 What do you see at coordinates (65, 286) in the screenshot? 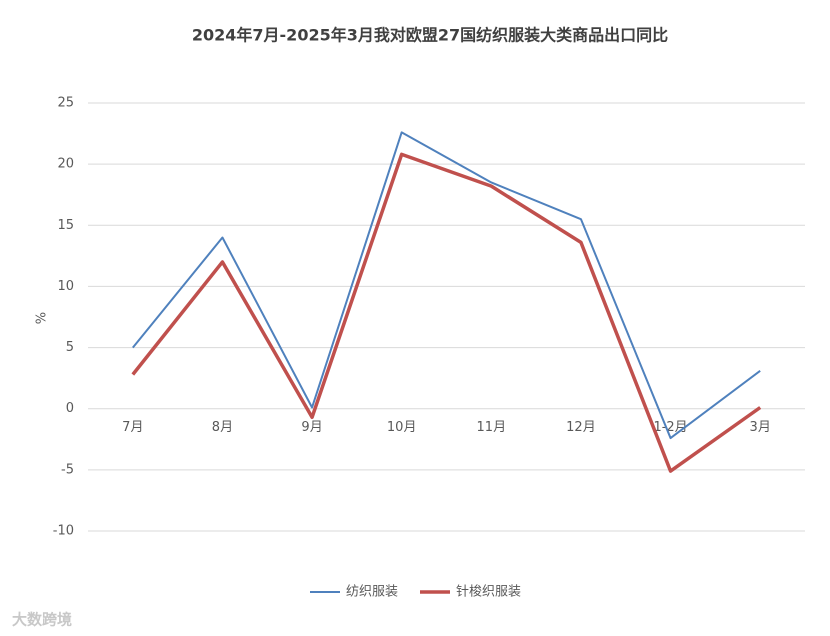
I see `y-tick-label: 10` at bounding box center [65, 286].